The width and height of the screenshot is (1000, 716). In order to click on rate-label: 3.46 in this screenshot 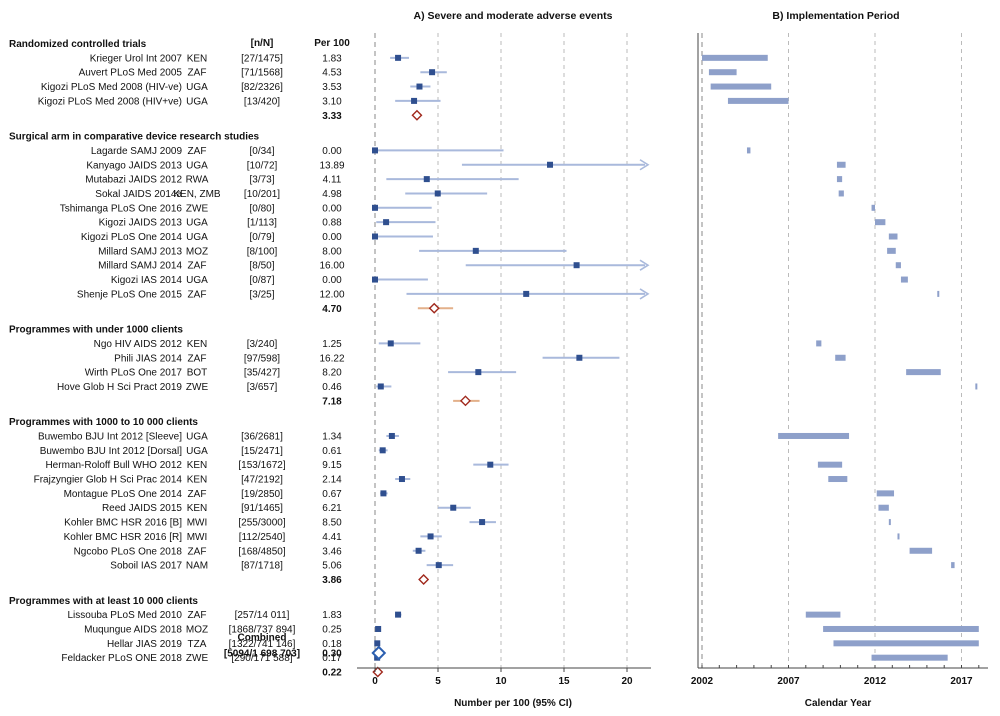, I will do `click(332, 551)`.